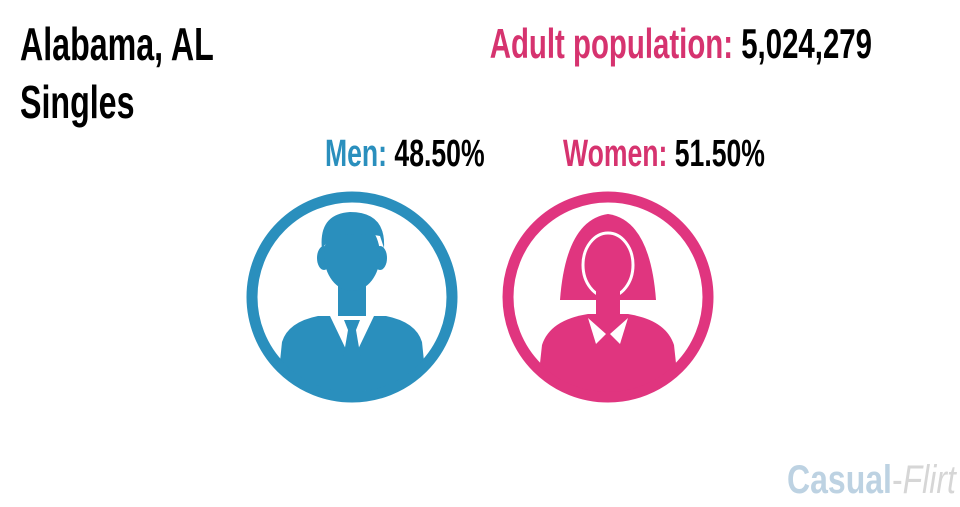 This screenshot has height=507, width=960. I want to click on men-share: Men: 48.50%, so click(405, 152).